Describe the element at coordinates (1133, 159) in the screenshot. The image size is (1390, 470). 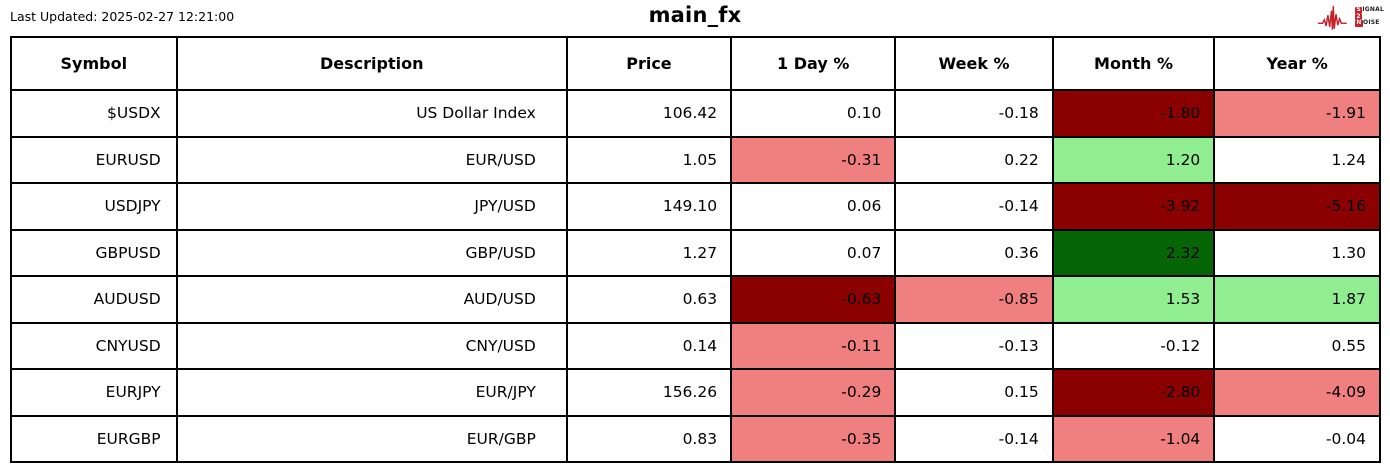
I see `cell-month: 1.20` at that location.